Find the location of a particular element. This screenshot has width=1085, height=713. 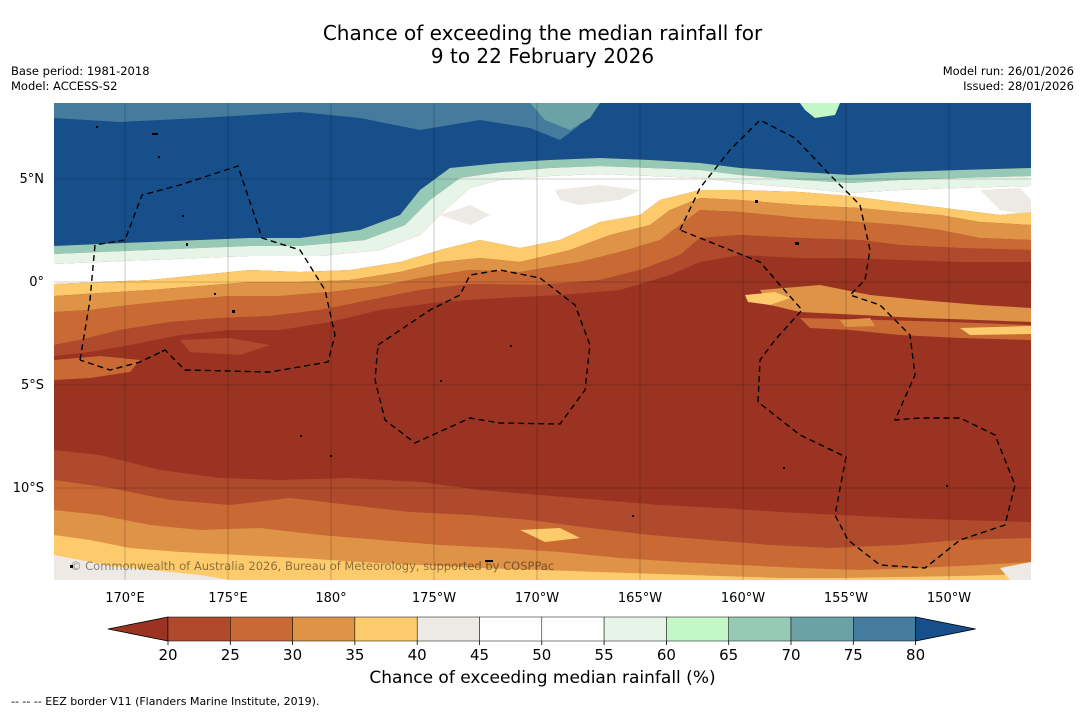

lon-label-175e: 175°E is located at coordinates (228, 598).